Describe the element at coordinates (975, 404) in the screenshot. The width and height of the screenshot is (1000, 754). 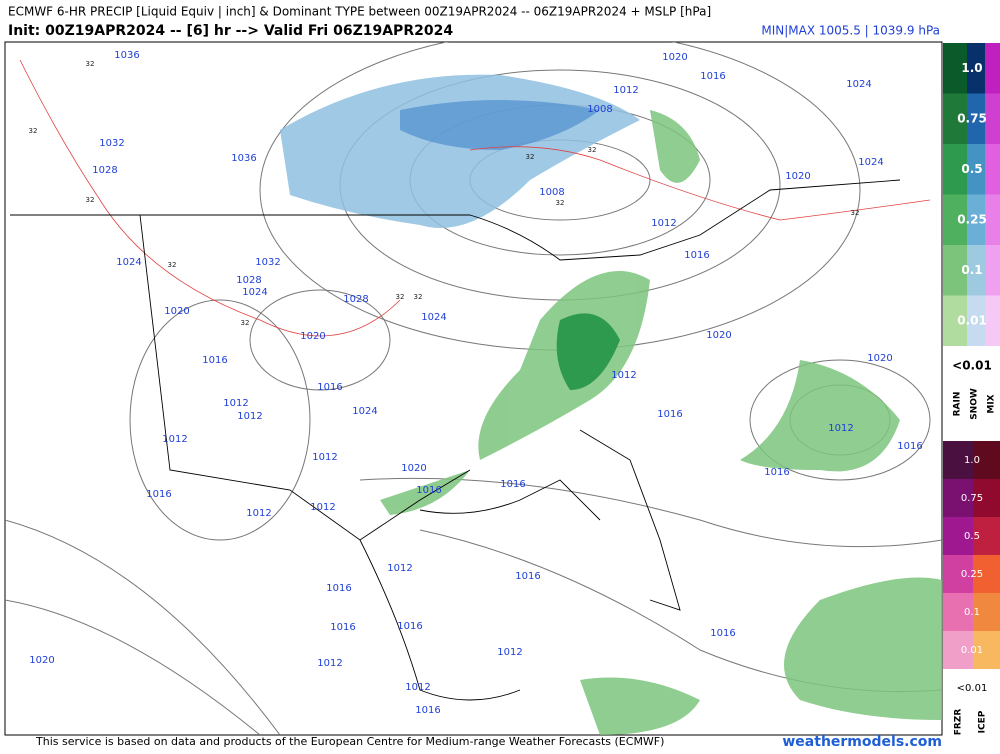
I see `legend-column: SNOW` at that location.